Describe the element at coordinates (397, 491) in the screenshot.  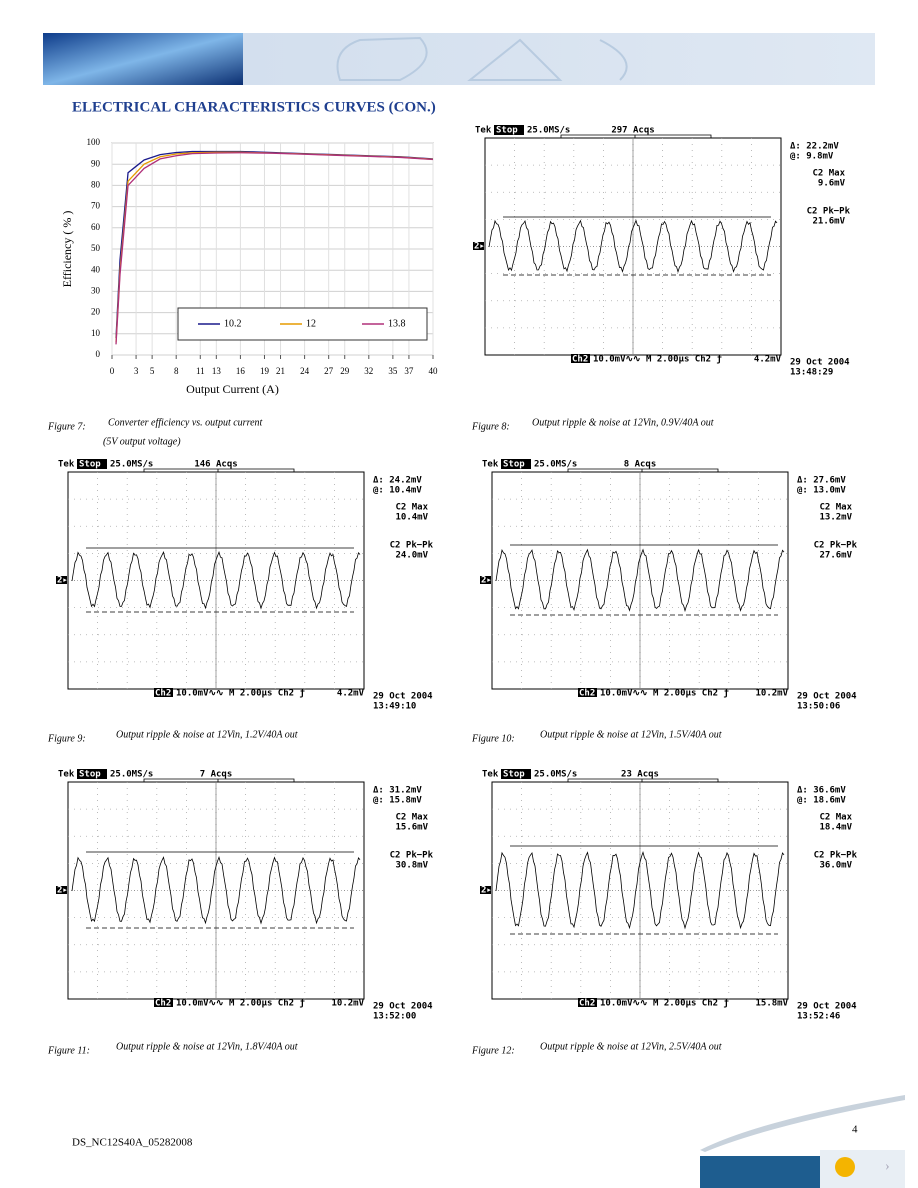
I see `meas-at: @: 10.4mV` at that location.